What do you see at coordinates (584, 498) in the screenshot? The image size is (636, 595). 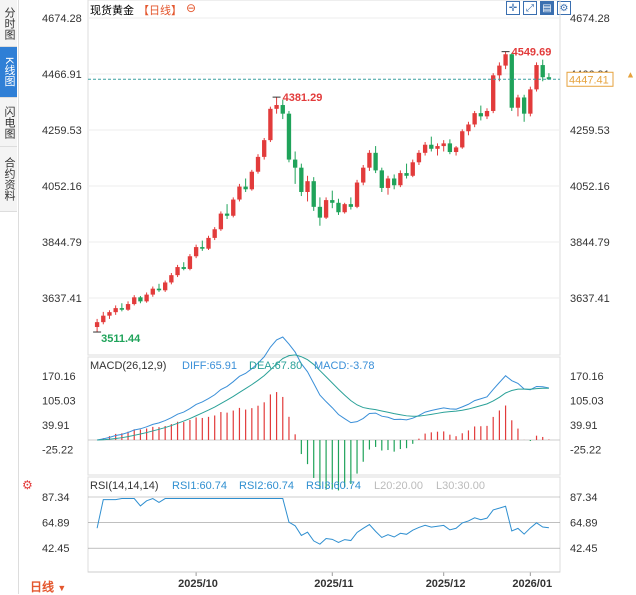 I see `rsi-axis-right-label: 87.34` at bounding box center [584, 498].